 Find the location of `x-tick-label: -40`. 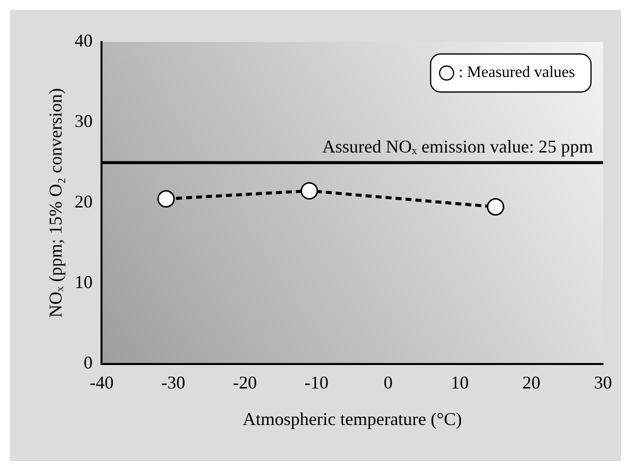

x-tick-label: -40 is located at coordinates (102, 382).